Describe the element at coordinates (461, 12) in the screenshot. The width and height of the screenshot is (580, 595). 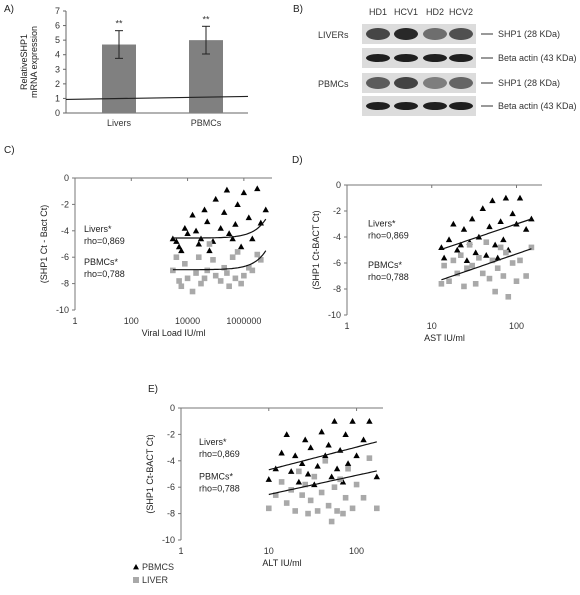
I see `lane-label: HCV2` at that location.